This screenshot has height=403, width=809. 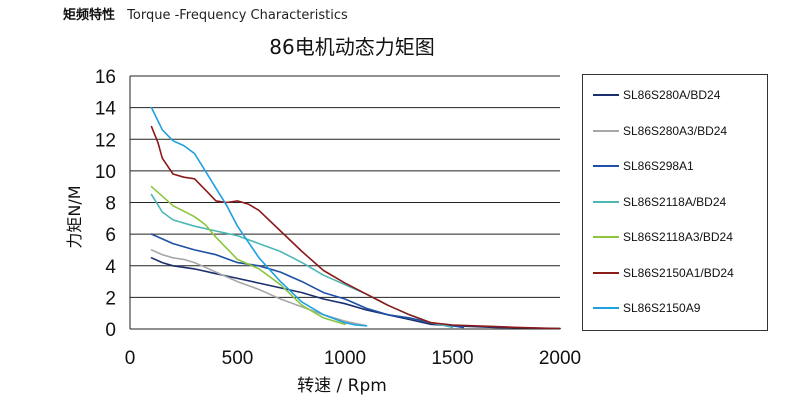 What do you see at coordinates (105, 77) in the screenshot?
I see `y-tick-label: 16` at bounding box center [105, 77].